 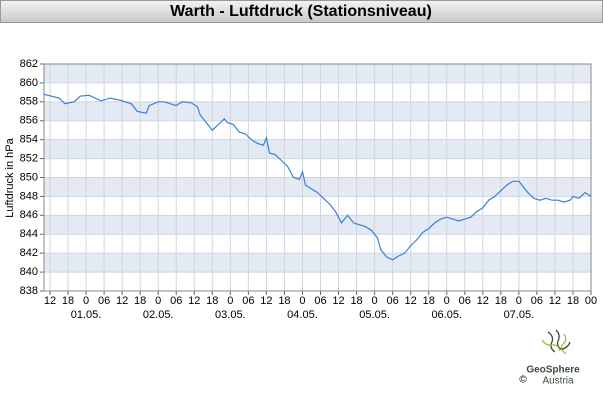 What do you see at coordinates (29, 177) in the screenshot?
I see `y-tick-label: 850` at bounding box center [29, 177].